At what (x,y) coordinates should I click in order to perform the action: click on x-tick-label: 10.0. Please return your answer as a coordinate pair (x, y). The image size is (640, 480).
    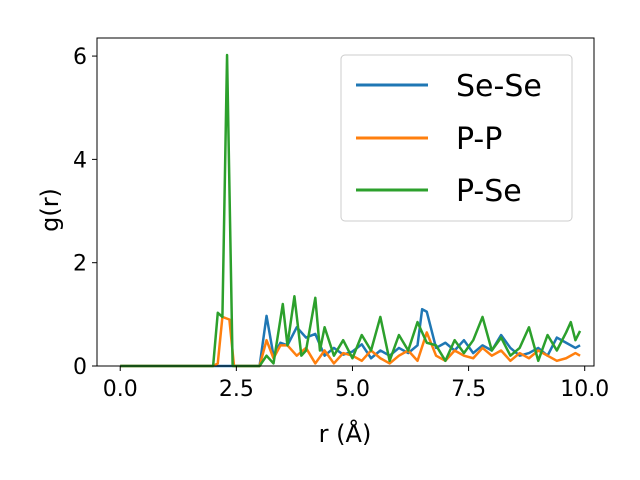
    Looking at the image, I should click on (584, 389).